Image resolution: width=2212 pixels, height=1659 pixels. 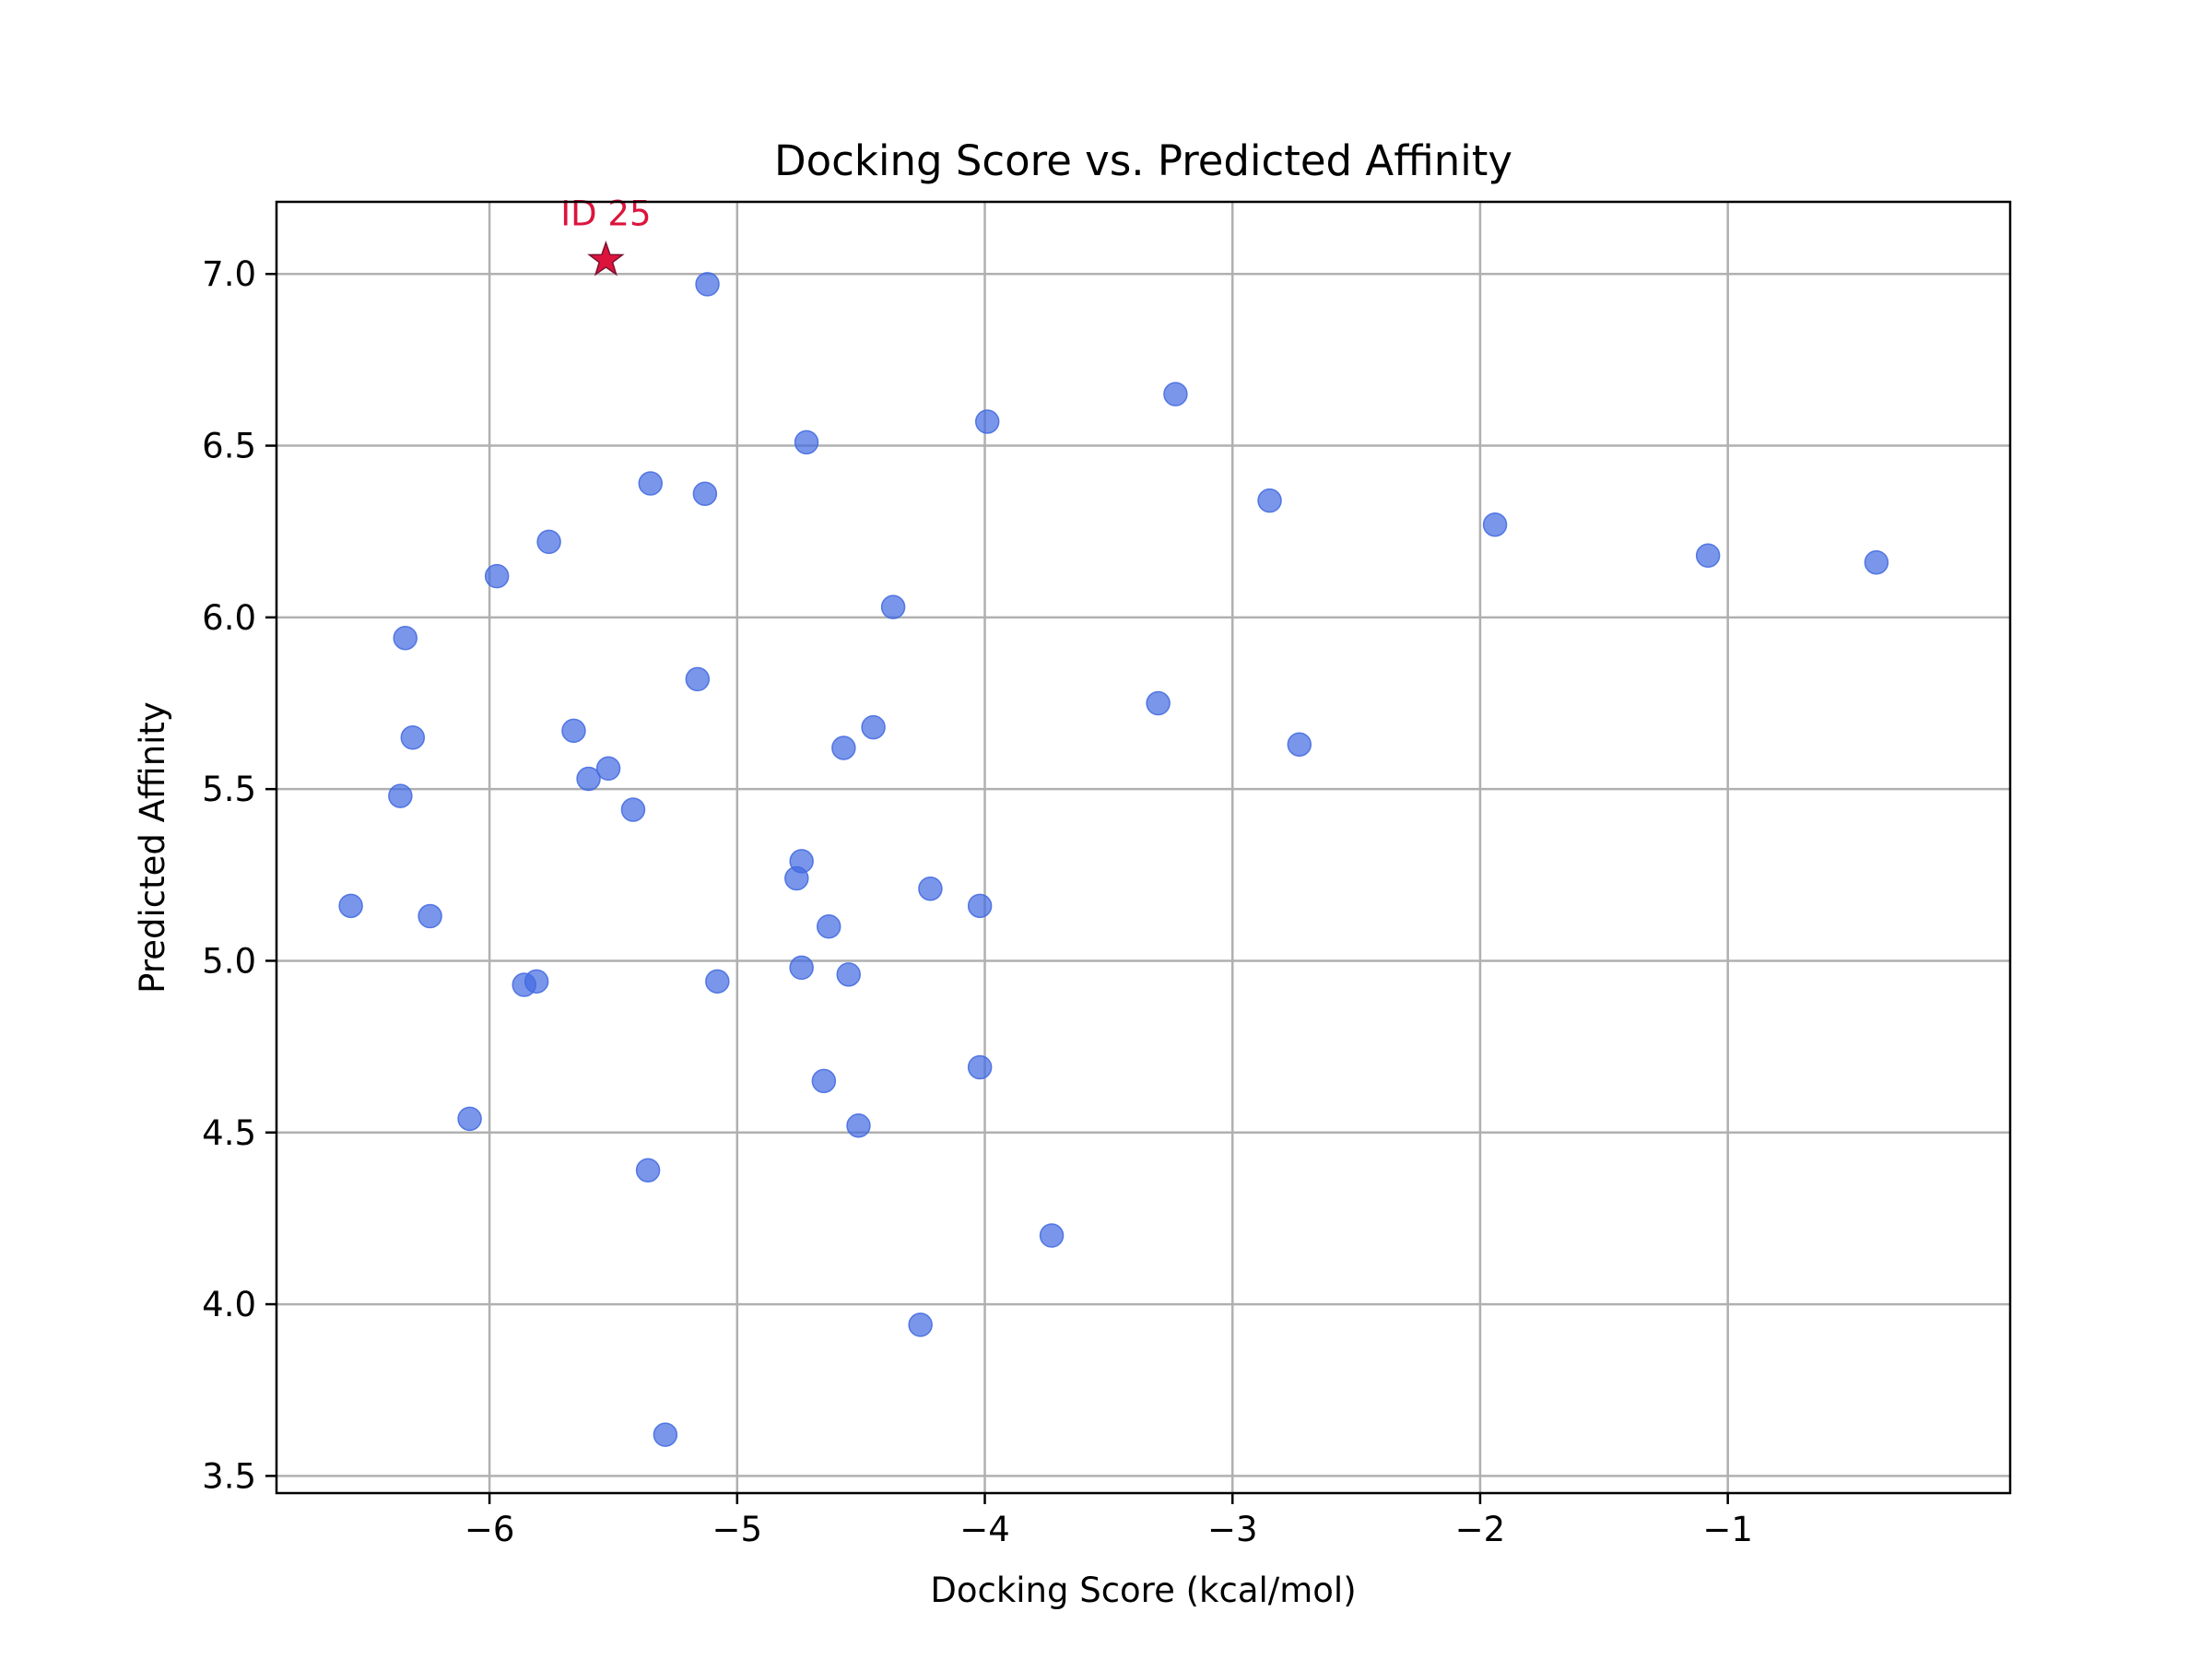 I want to click on x-axis-label: Docking Score (kcal/mol), so click(x=1143, y=1590).